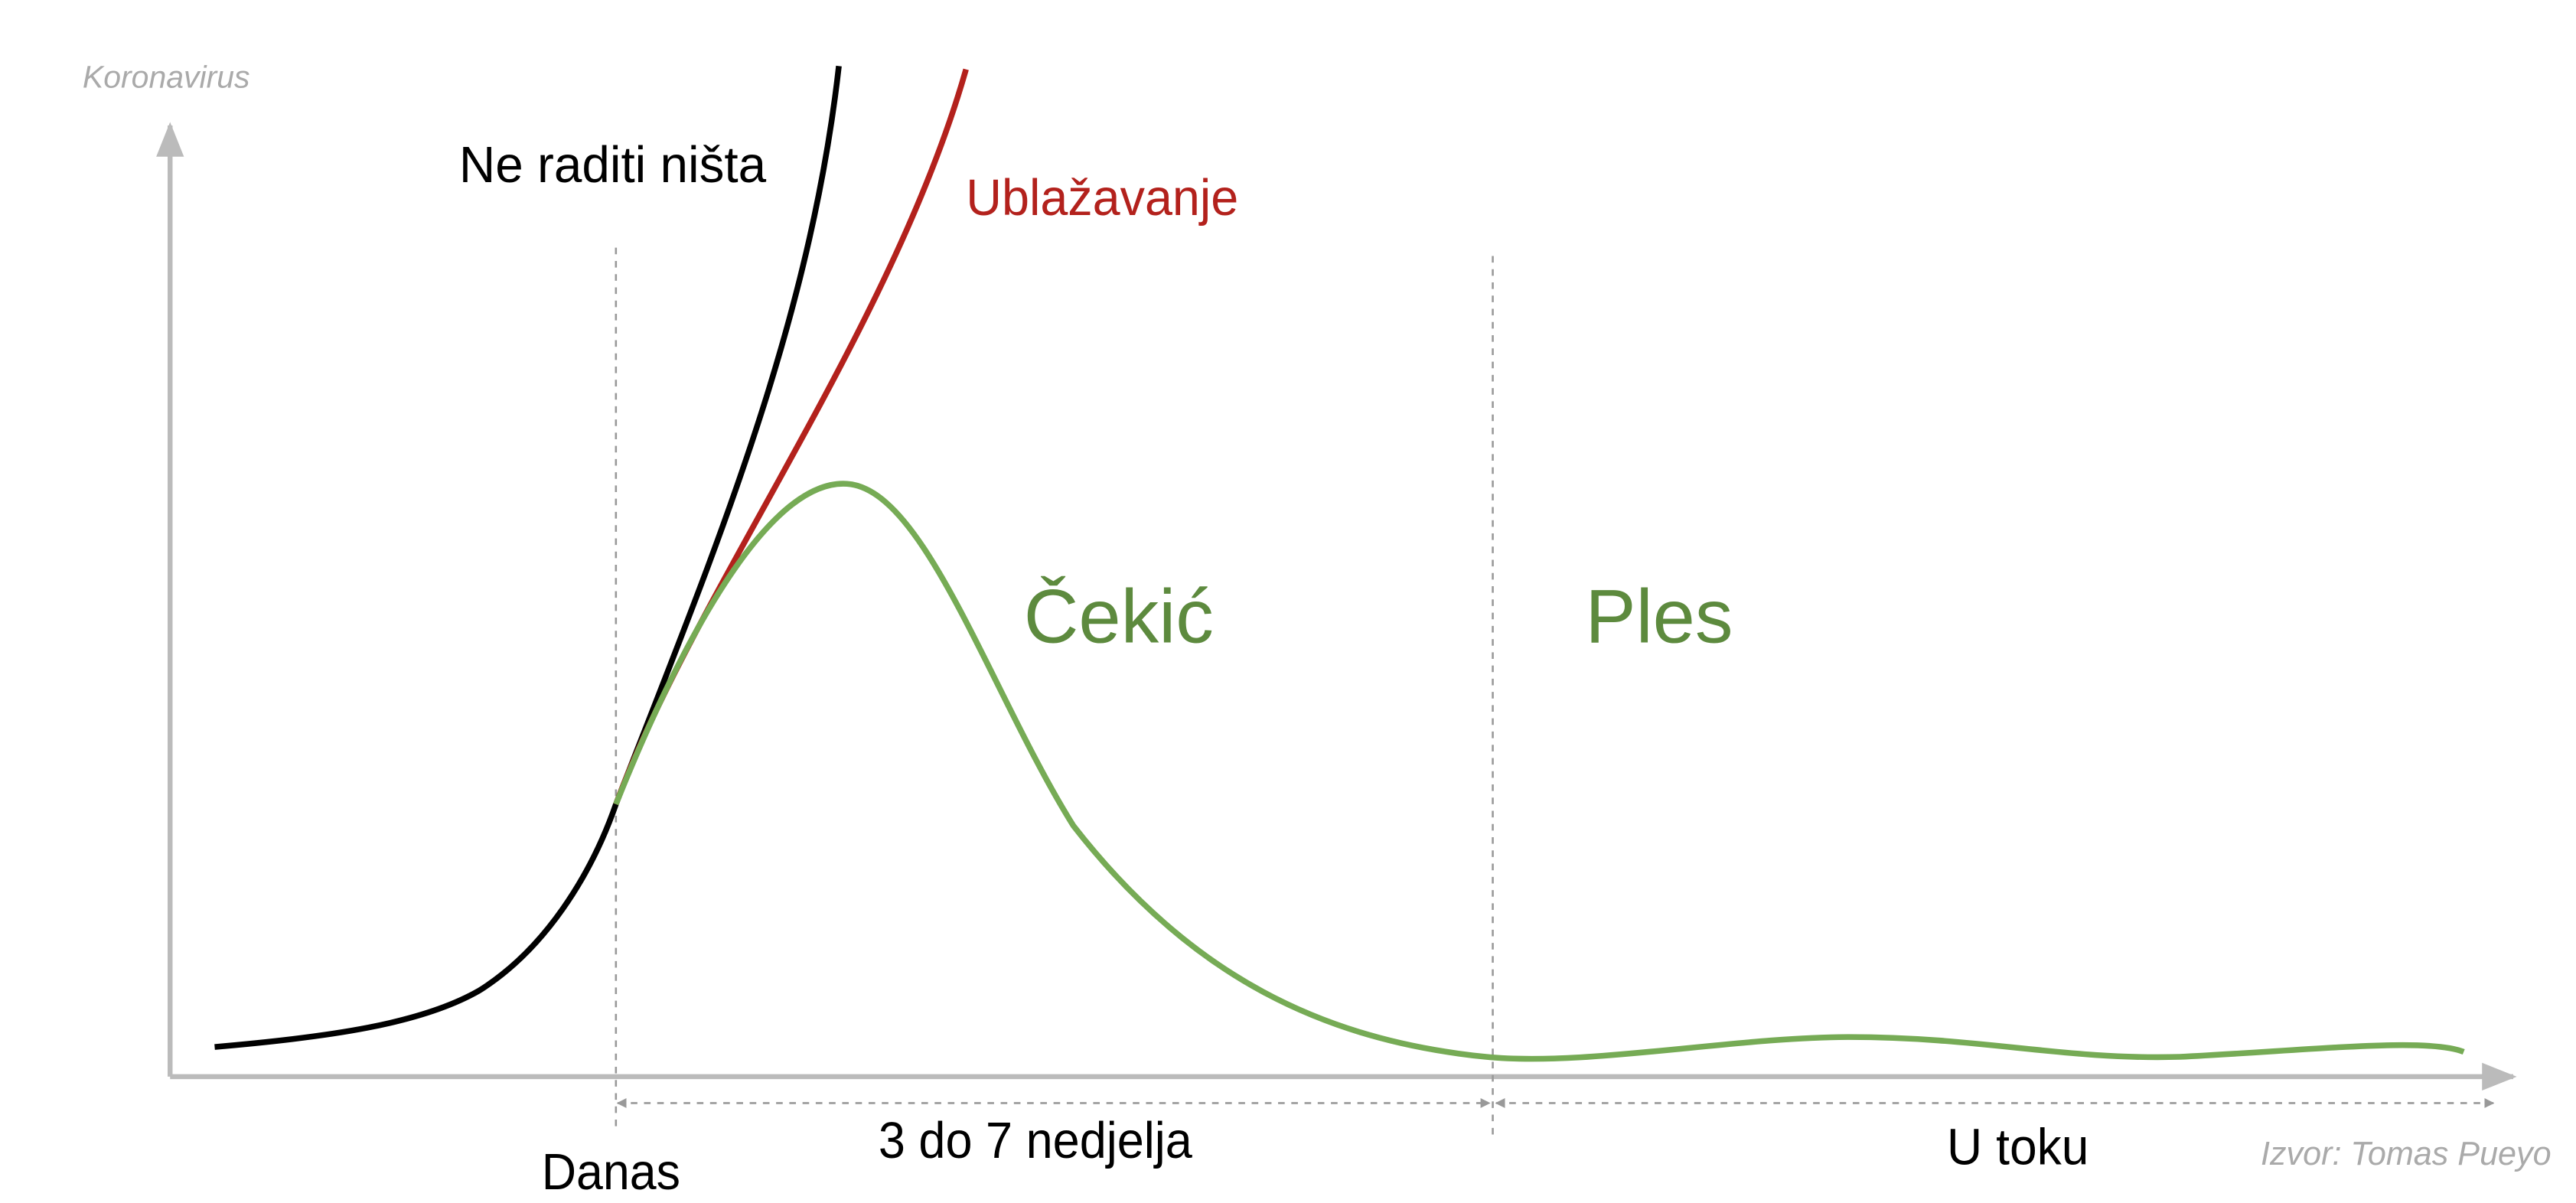 The image size is (2576, 1203). What do you see at coordinates (1659, 618) in the screenshot?
I see `phase-label: Ples` at bounding box center [1659, 618].